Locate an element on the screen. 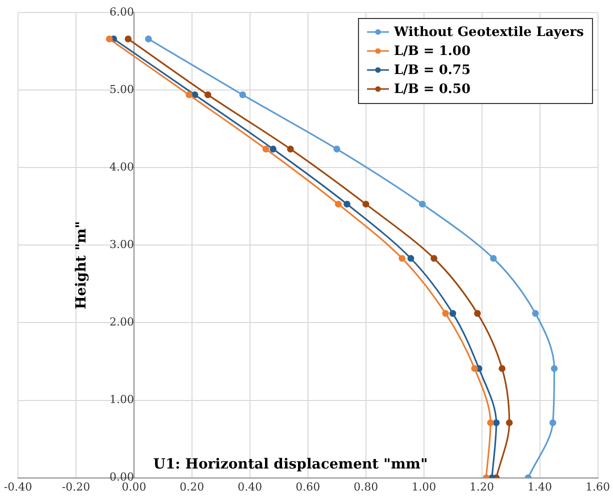 This screenshot has width=613, height=497. x-tick-label: 0.00 is located at coordinates (134, 487).